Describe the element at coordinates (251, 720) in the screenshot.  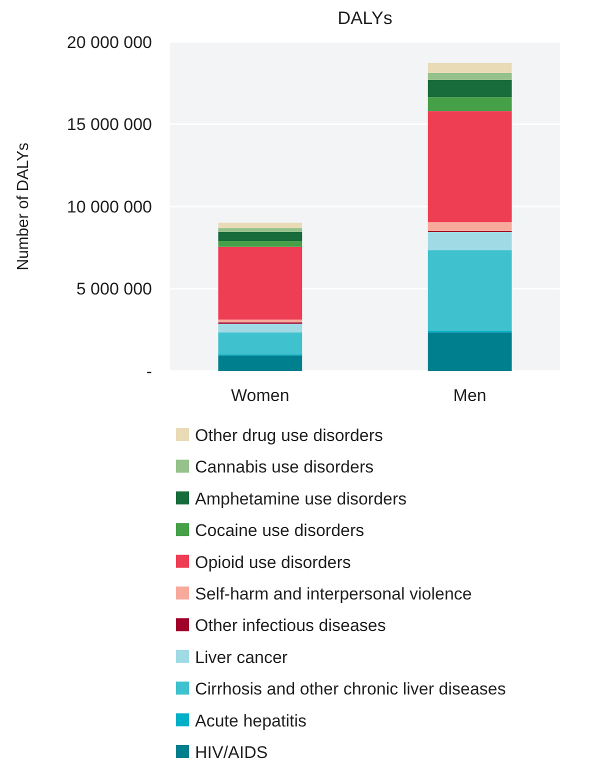
I see `legend-label: Acute hepatitis` at that location.